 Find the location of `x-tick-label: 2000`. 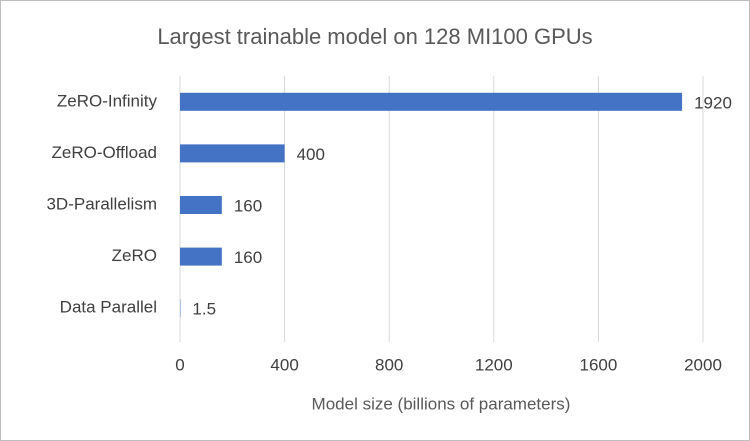

x-tick-label: 2000 is located at coordinates (703, 364).